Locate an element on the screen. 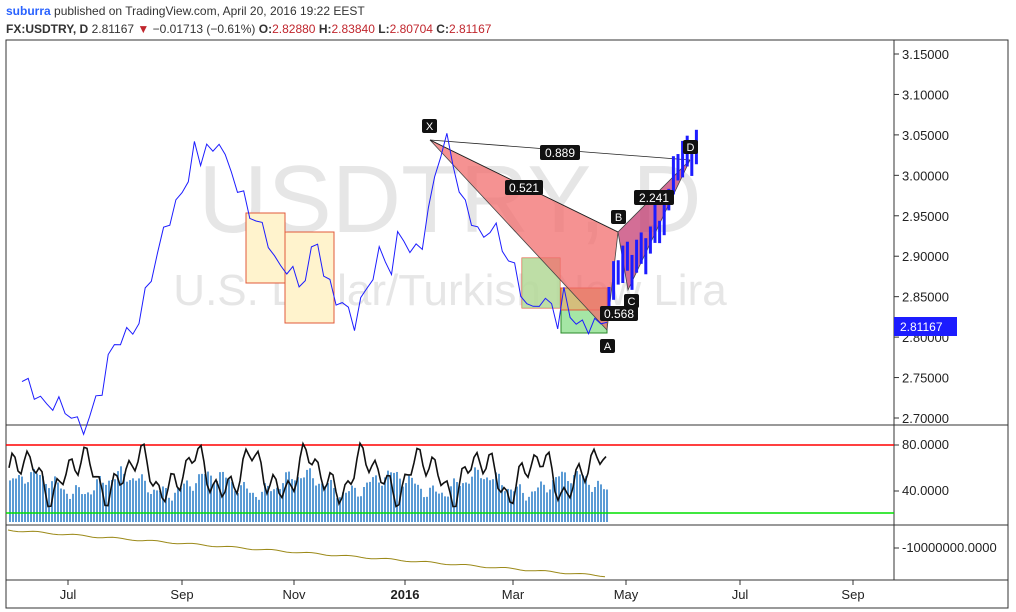 The width and height of the screenshot is (1016, 612). price-change: −0.01713 (−0.61%) is located at coordinates (204, 29).